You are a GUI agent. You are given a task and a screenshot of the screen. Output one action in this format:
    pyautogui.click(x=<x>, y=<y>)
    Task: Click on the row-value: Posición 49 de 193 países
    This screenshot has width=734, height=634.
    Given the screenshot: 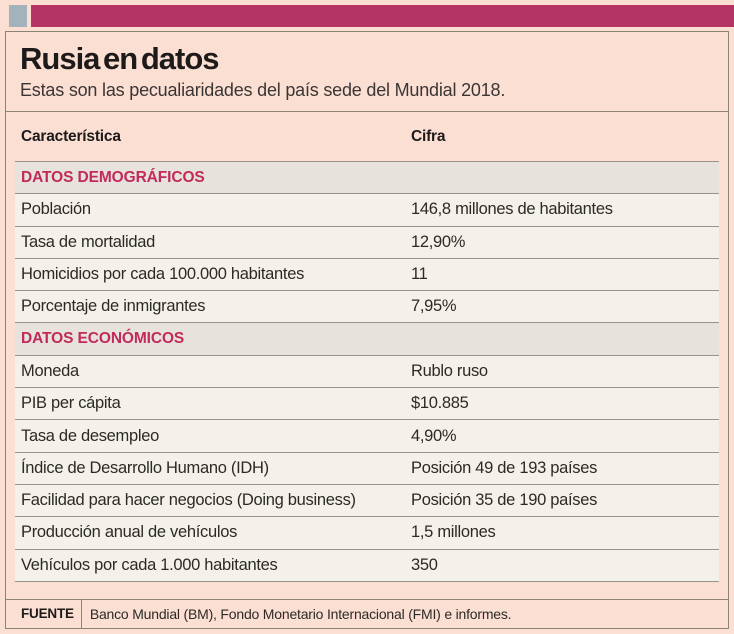 What is the action you would take?
    pyautogui.click(x=504, y=467)
    